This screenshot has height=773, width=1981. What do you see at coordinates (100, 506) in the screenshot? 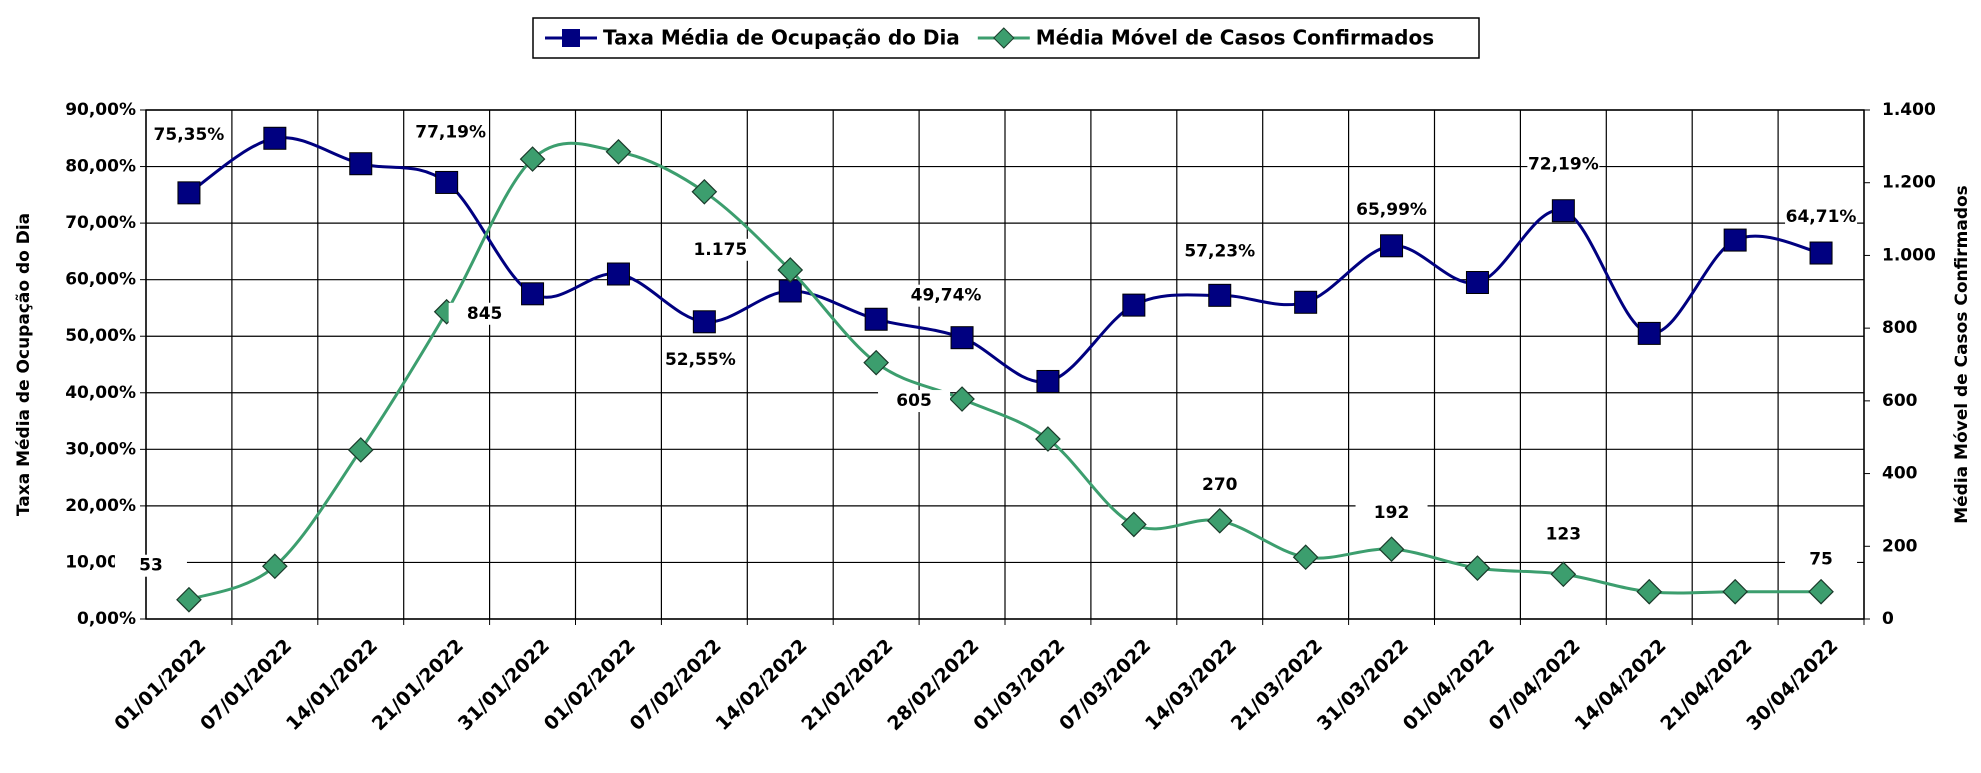
I see `y-tick-label: 20,00%` at bounding box center [100, 506].